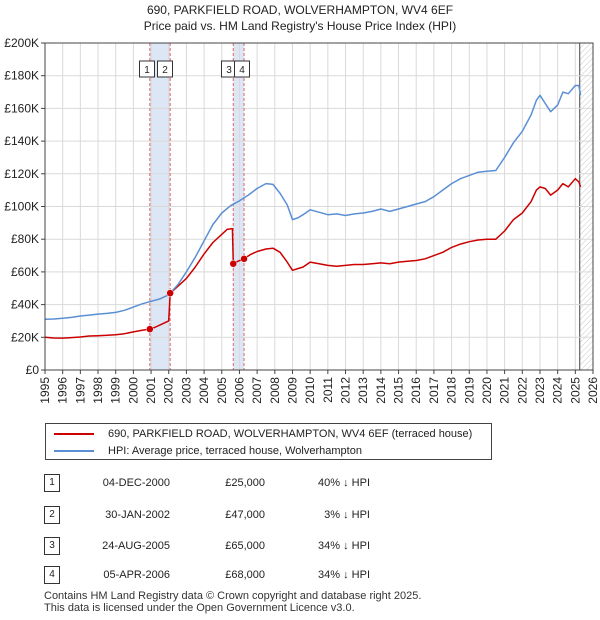 The image size is (600, 620). Describe the element at coordinates (522, 390) in the screenshot. I see `x-tick-label: 2022` at that location.